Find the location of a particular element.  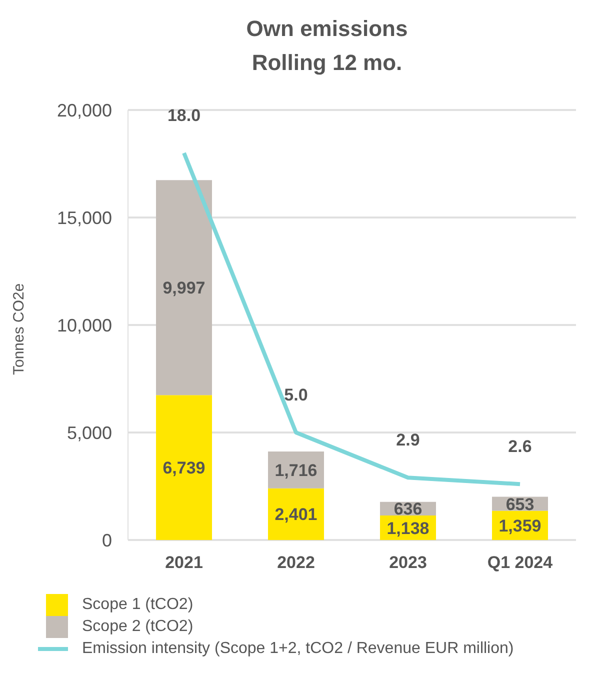

data-label: 9,997 is located at coordinates (184, 288).